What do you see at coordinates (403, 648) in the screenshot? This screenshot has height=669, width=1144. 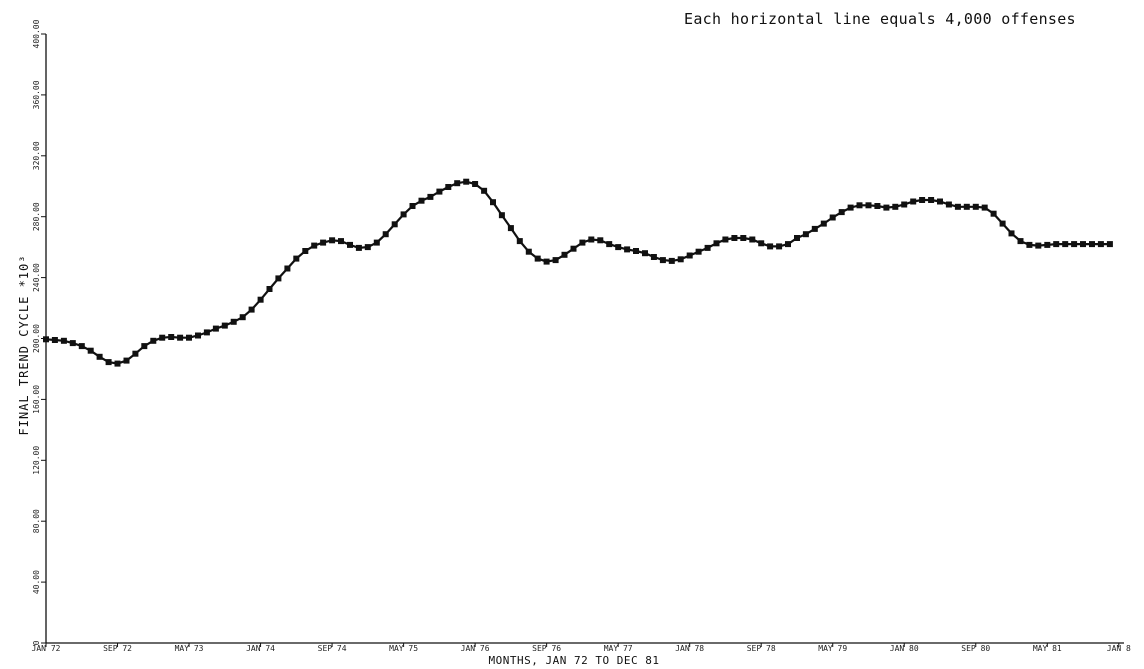 I see `x-tick-label: MAY 75` at bounding box center [403, 648].